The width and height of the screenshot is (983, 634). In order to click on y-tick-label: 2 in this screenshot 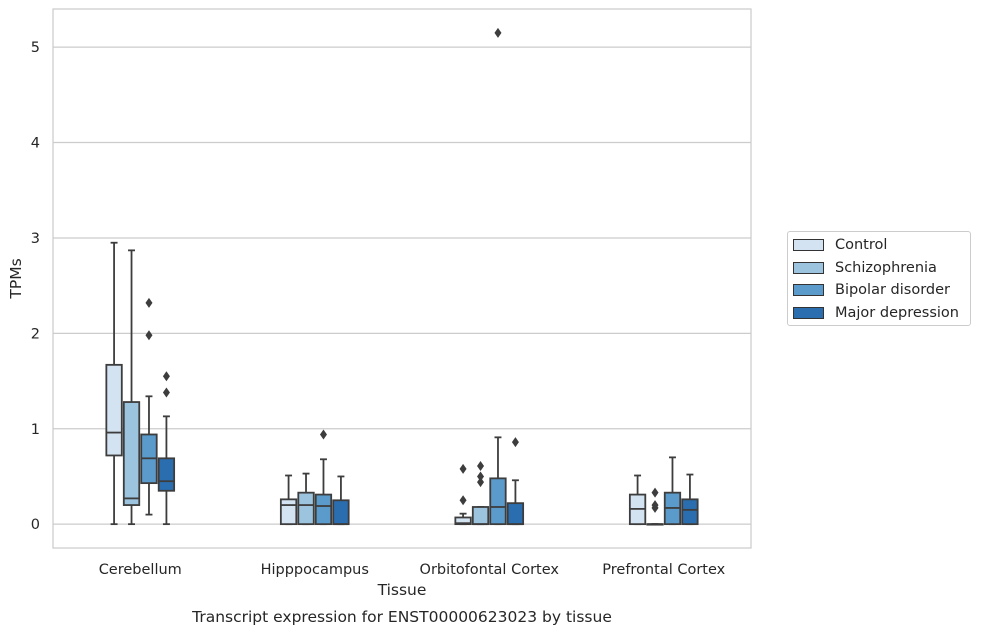, I will do `click(35, 334)`.